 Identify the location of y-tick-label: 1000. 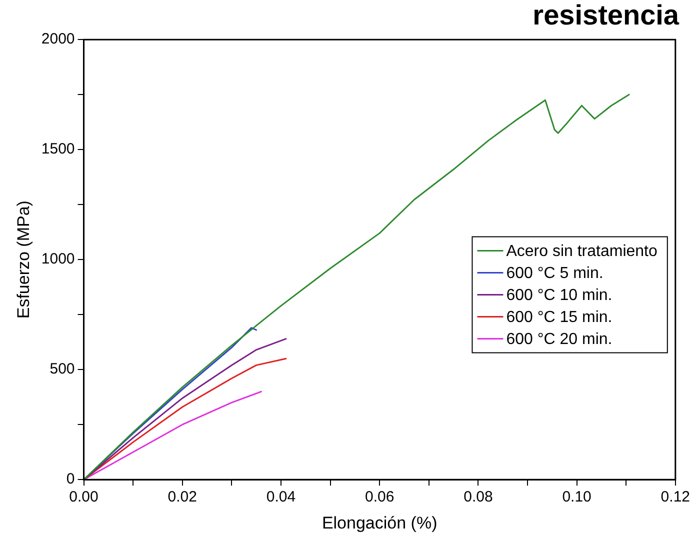
(58, 259).